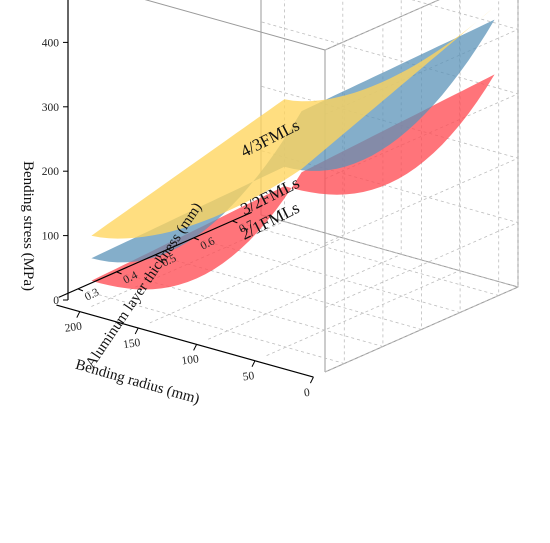 The height and width of the screenshot is (543, 550). I want to click on x-axis-line, so click(185, 341).